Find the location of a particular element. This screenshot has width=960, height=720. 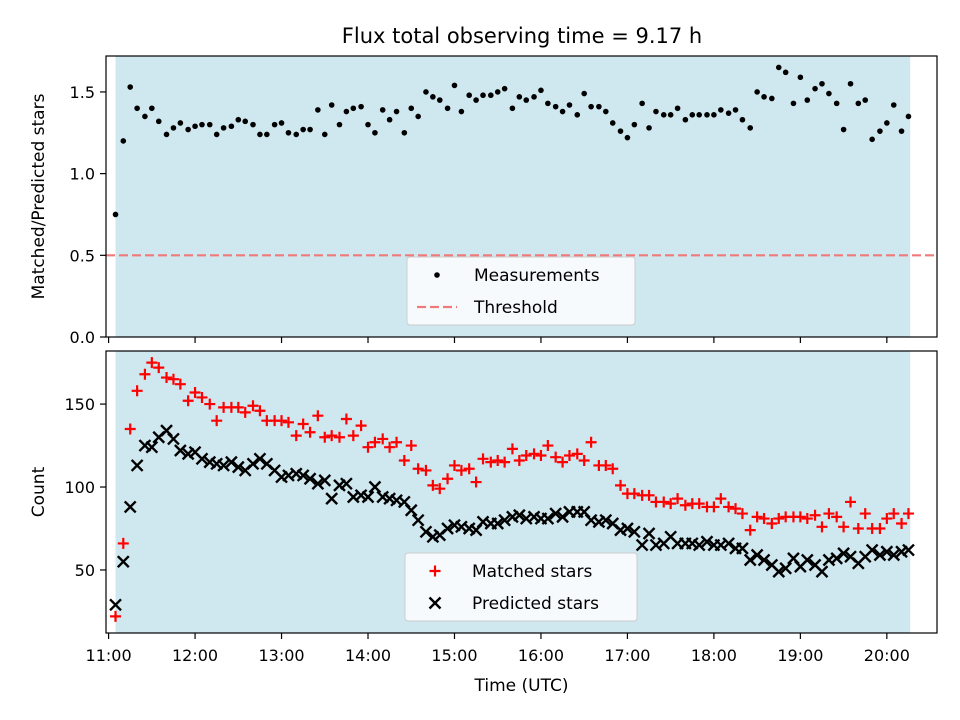

x-axis-label: Time (UTC) is located at coordinates (521, 686).